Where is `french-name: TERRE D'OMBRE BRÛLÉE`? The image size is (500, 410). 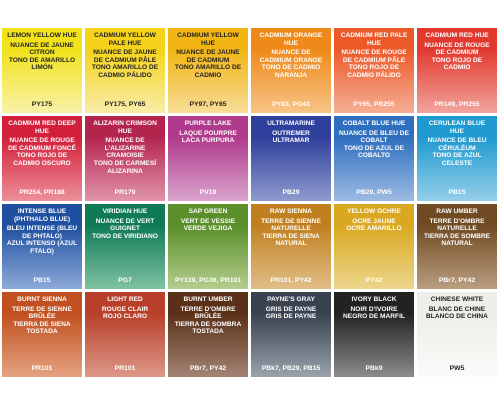 french-name: TERRE D'OMBRE BRÛLÉE is located at coordinates (208, 313).